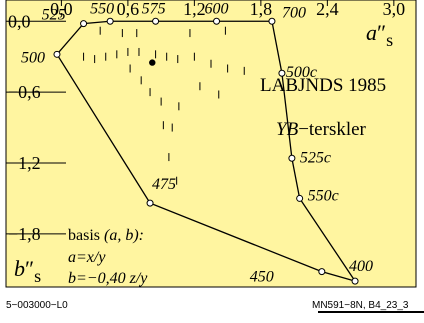 The height and width of the screenshot is (323, 424). Describe the element at coordinates (128, 9) in the screenshot. I see `x-tick-label: 0,6` at that location.